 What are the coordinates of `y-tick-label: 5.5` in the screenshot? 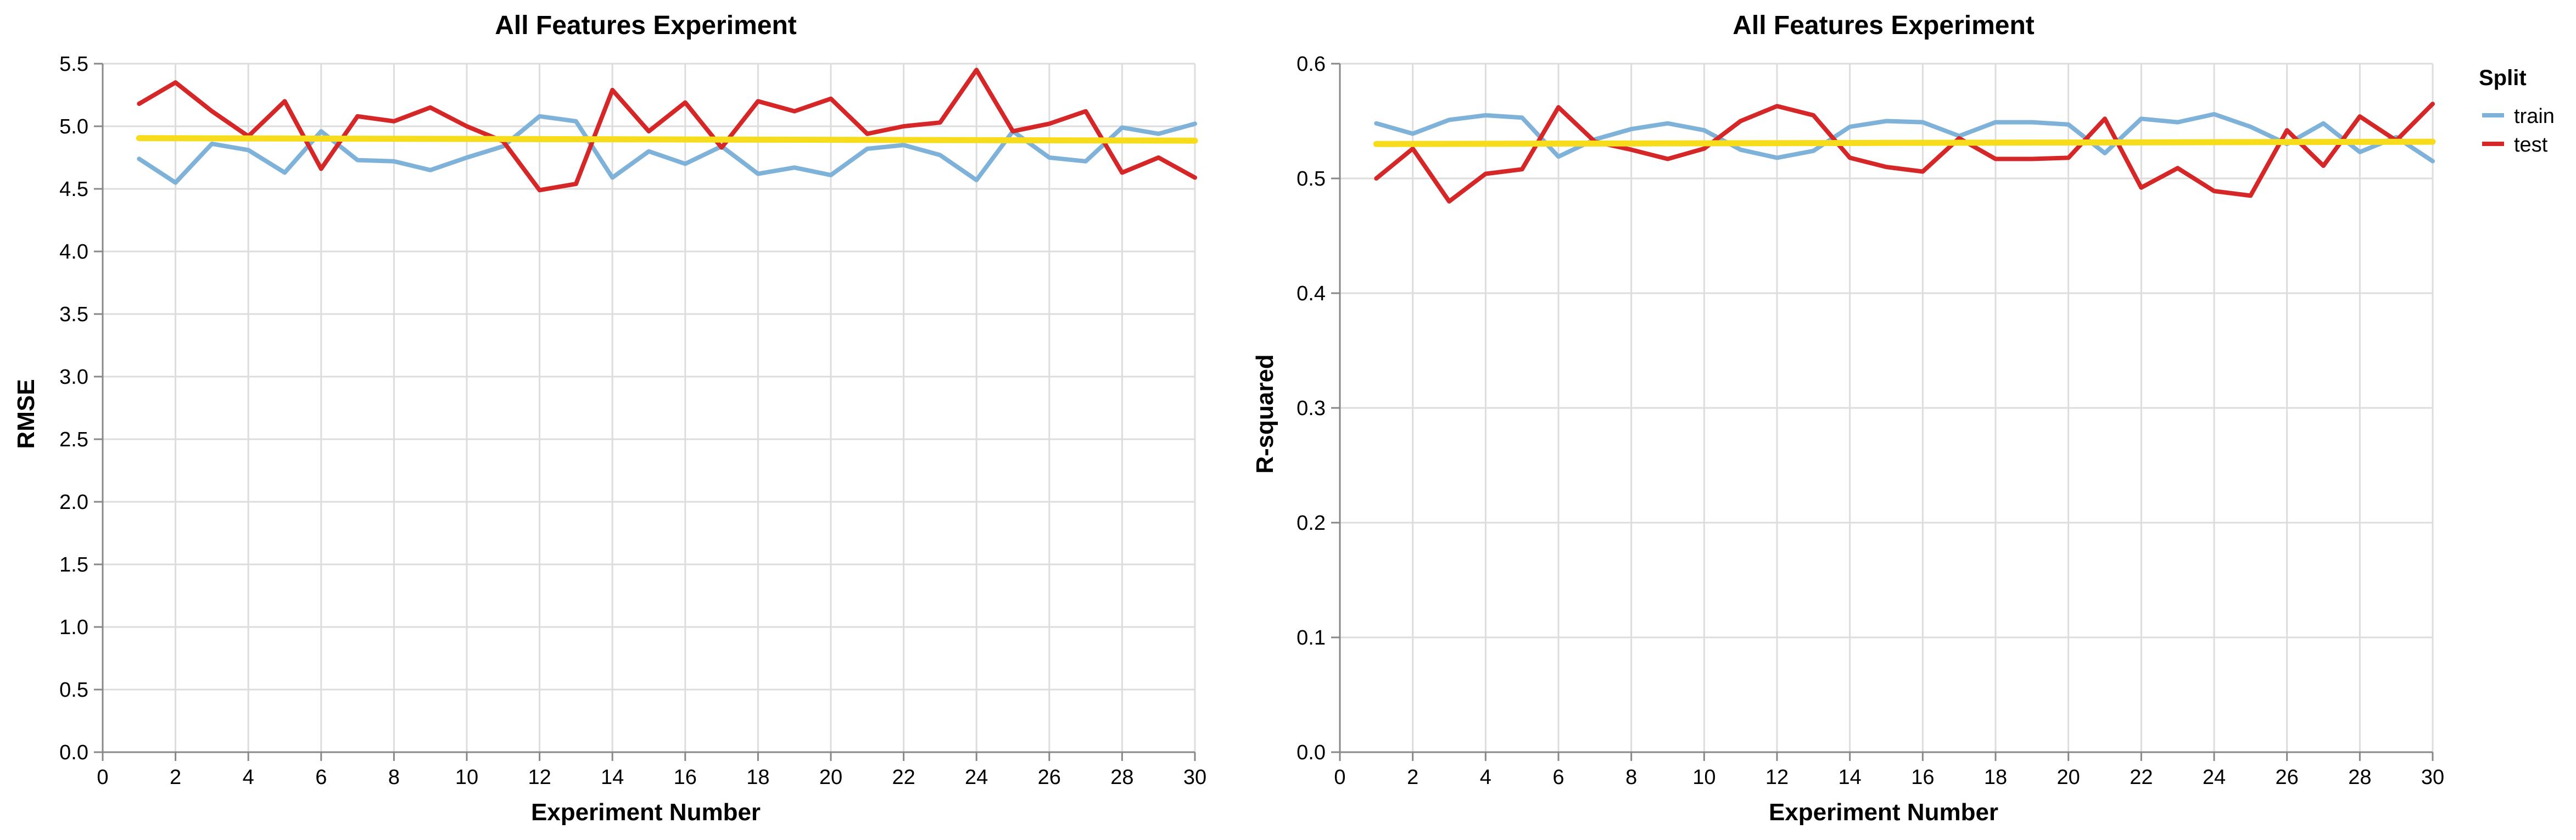 It's located at (73, 65).